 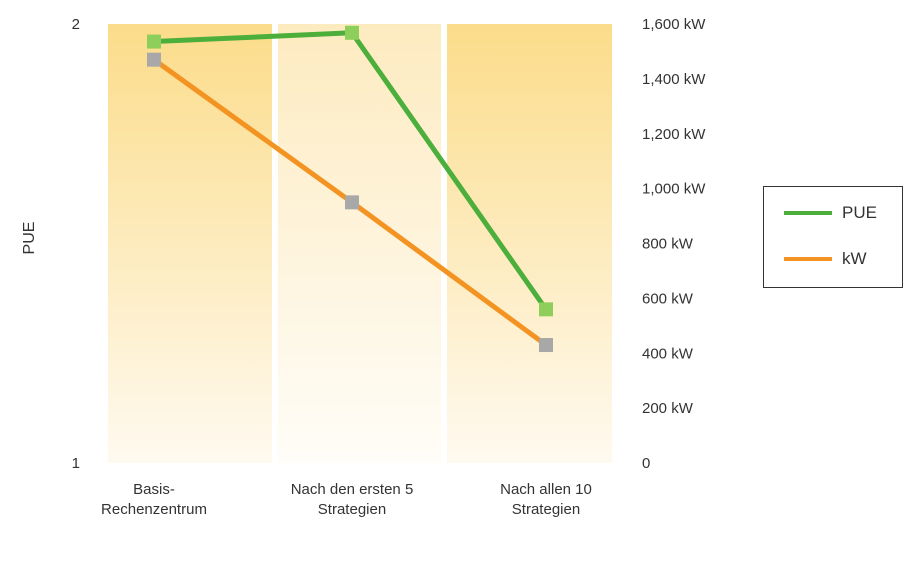 I want to click on legend: PUE kW, so click(x=833, y=237).